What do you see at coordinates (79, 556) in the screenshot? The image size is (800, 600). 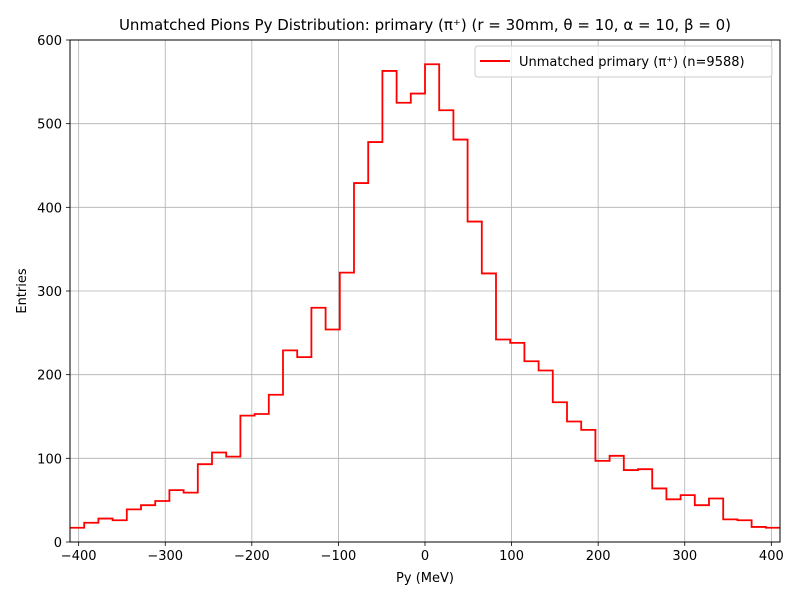 I see `x-tick-label: −400` at bounding box center [79, 556].